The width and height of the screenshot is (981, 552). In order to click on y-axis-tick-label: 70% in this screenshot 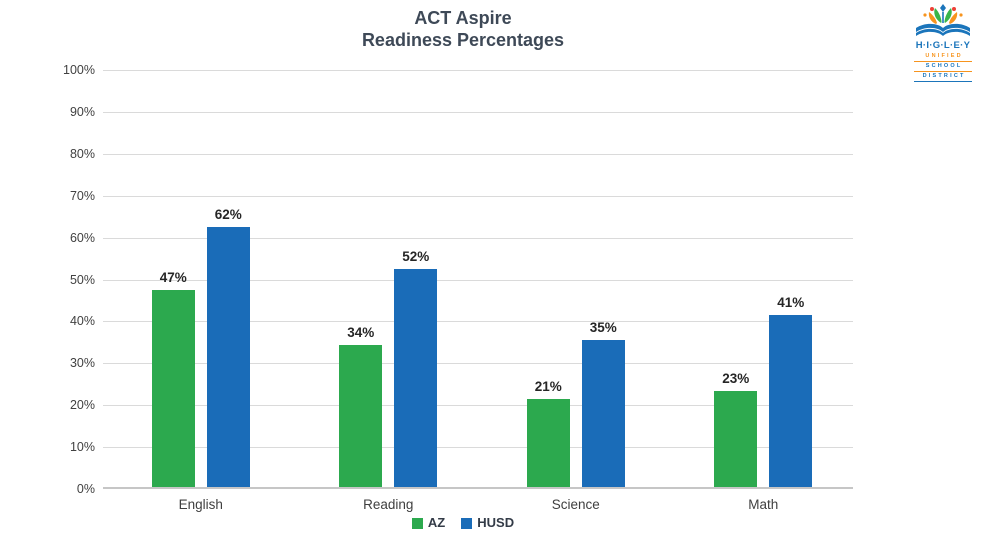, I will do `click(82, 195)`.